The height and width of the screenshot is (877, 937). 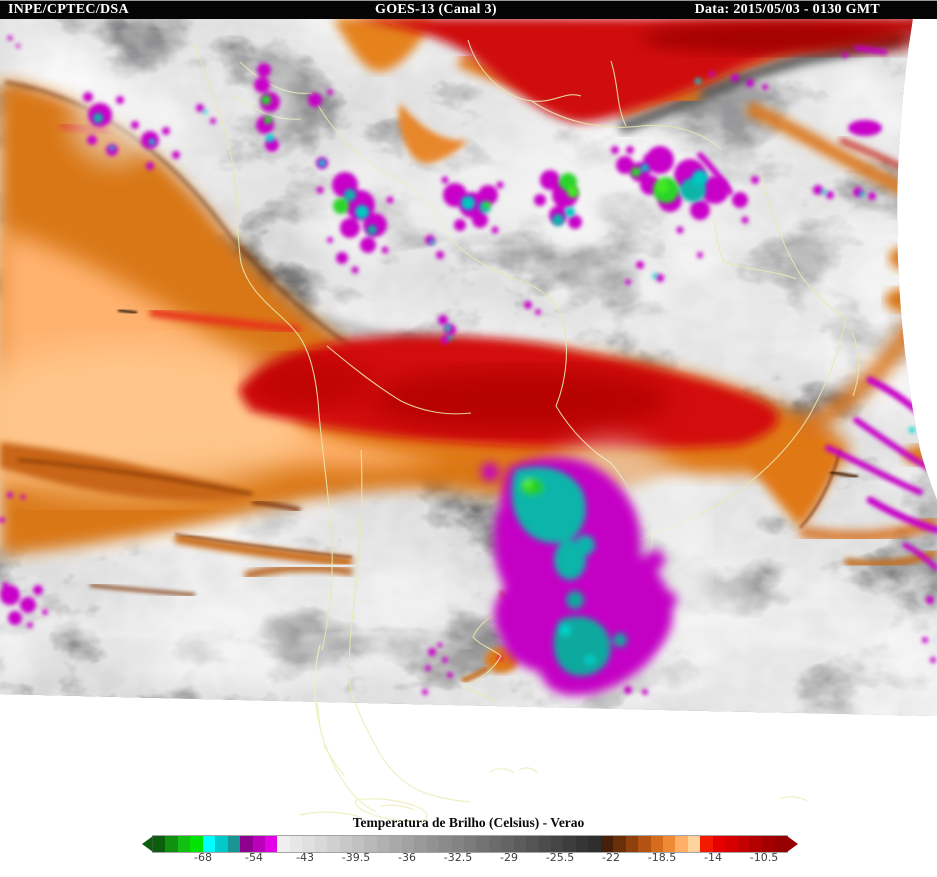 I want to click on colorbar-tick: -25.5, so click(x=560, y=857).